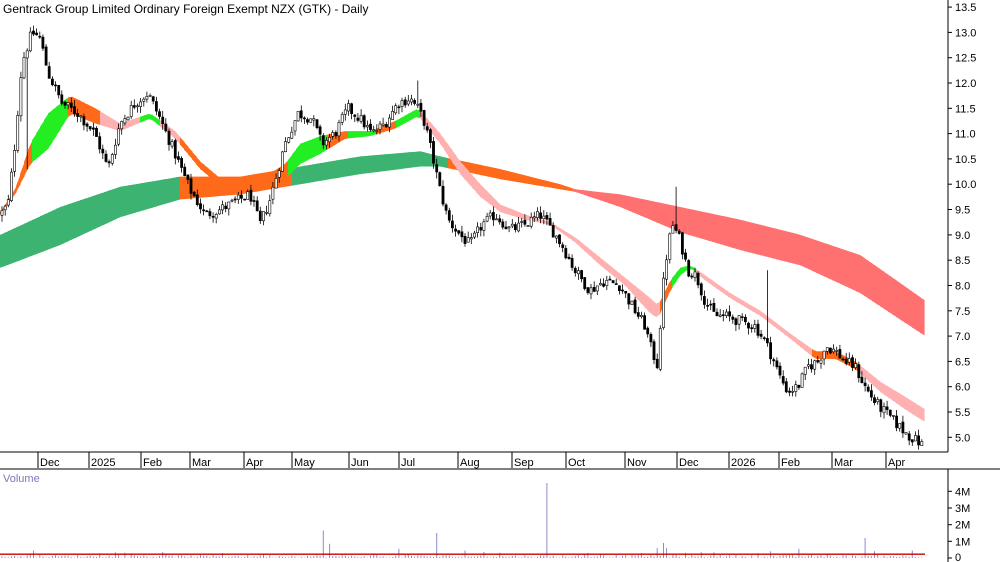 The image size is (1000, 562). What do you see at coordinates (689, 463) in the screenshot?
I see `time-tick-label: Dec` at bounding box center [689, 463].